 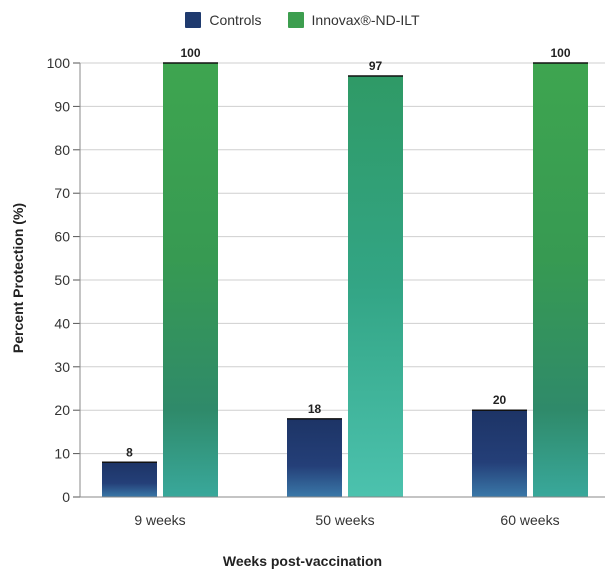 I want to click on y-tick-label: 30, so click(x=62, y=367).